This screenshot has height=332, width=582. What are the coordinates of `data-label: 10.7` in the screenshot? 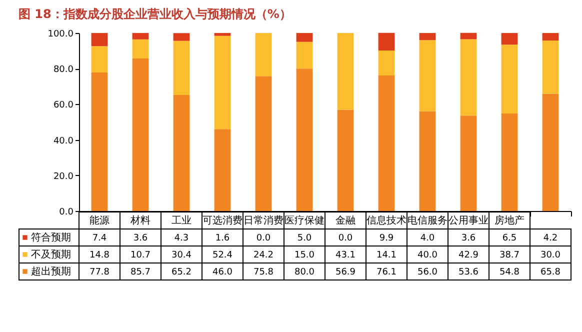 It's located at (140, 255).